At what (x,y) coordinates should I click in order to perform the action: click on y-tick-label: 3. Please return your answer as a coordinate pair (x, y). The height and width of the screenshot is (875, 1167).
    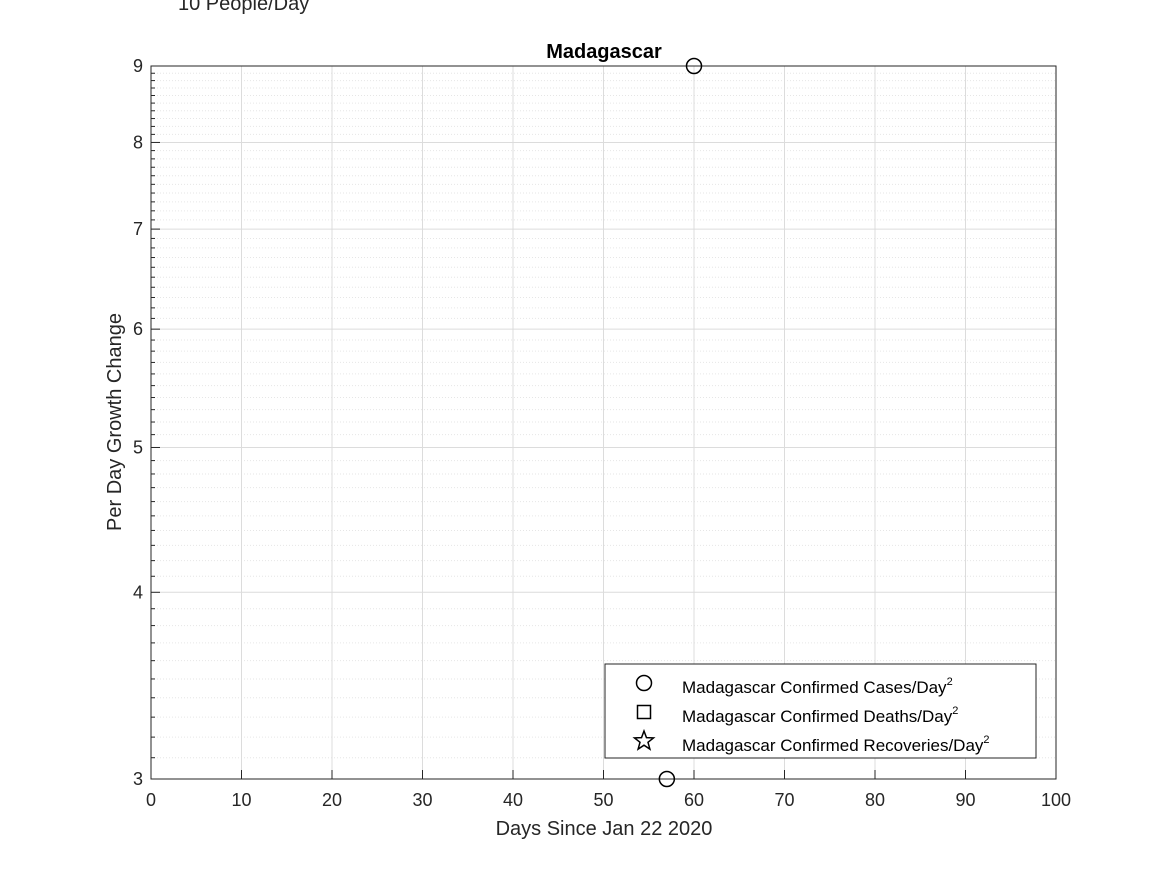
    Looking at the image, I should click on (138, 779).